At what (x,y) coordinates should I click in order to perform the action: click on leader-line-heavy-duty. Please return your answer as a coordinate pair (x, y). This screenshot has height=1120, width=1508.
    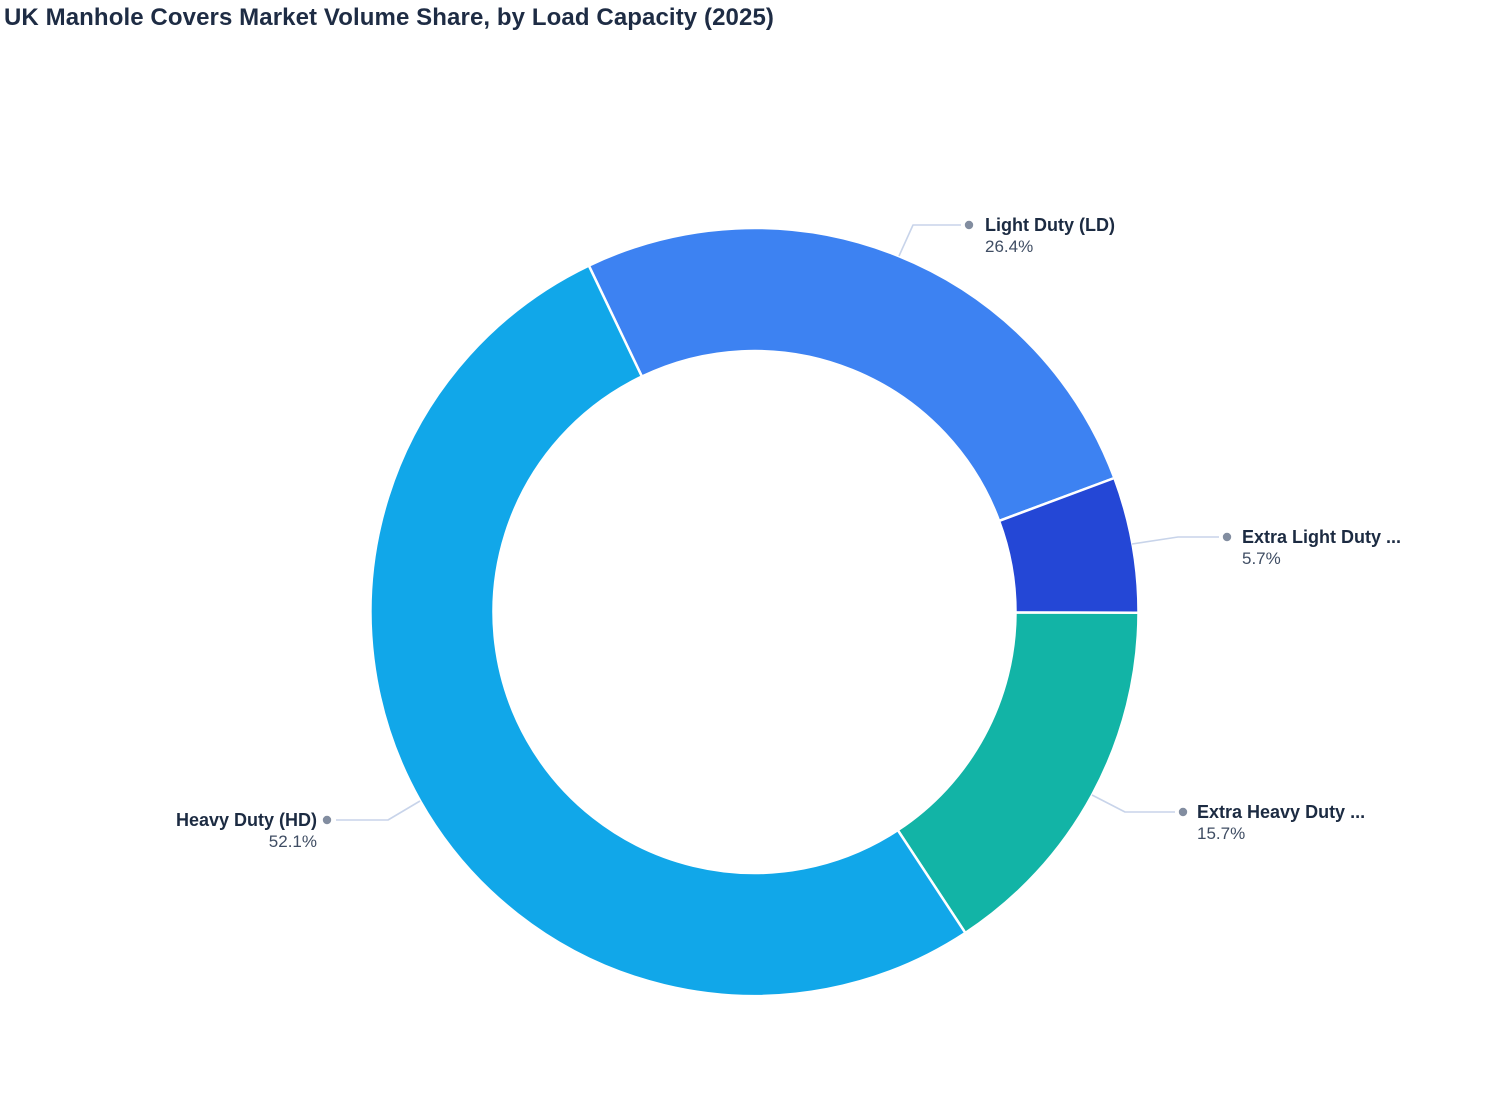
    Looking at the image, I should click on (378, 810).